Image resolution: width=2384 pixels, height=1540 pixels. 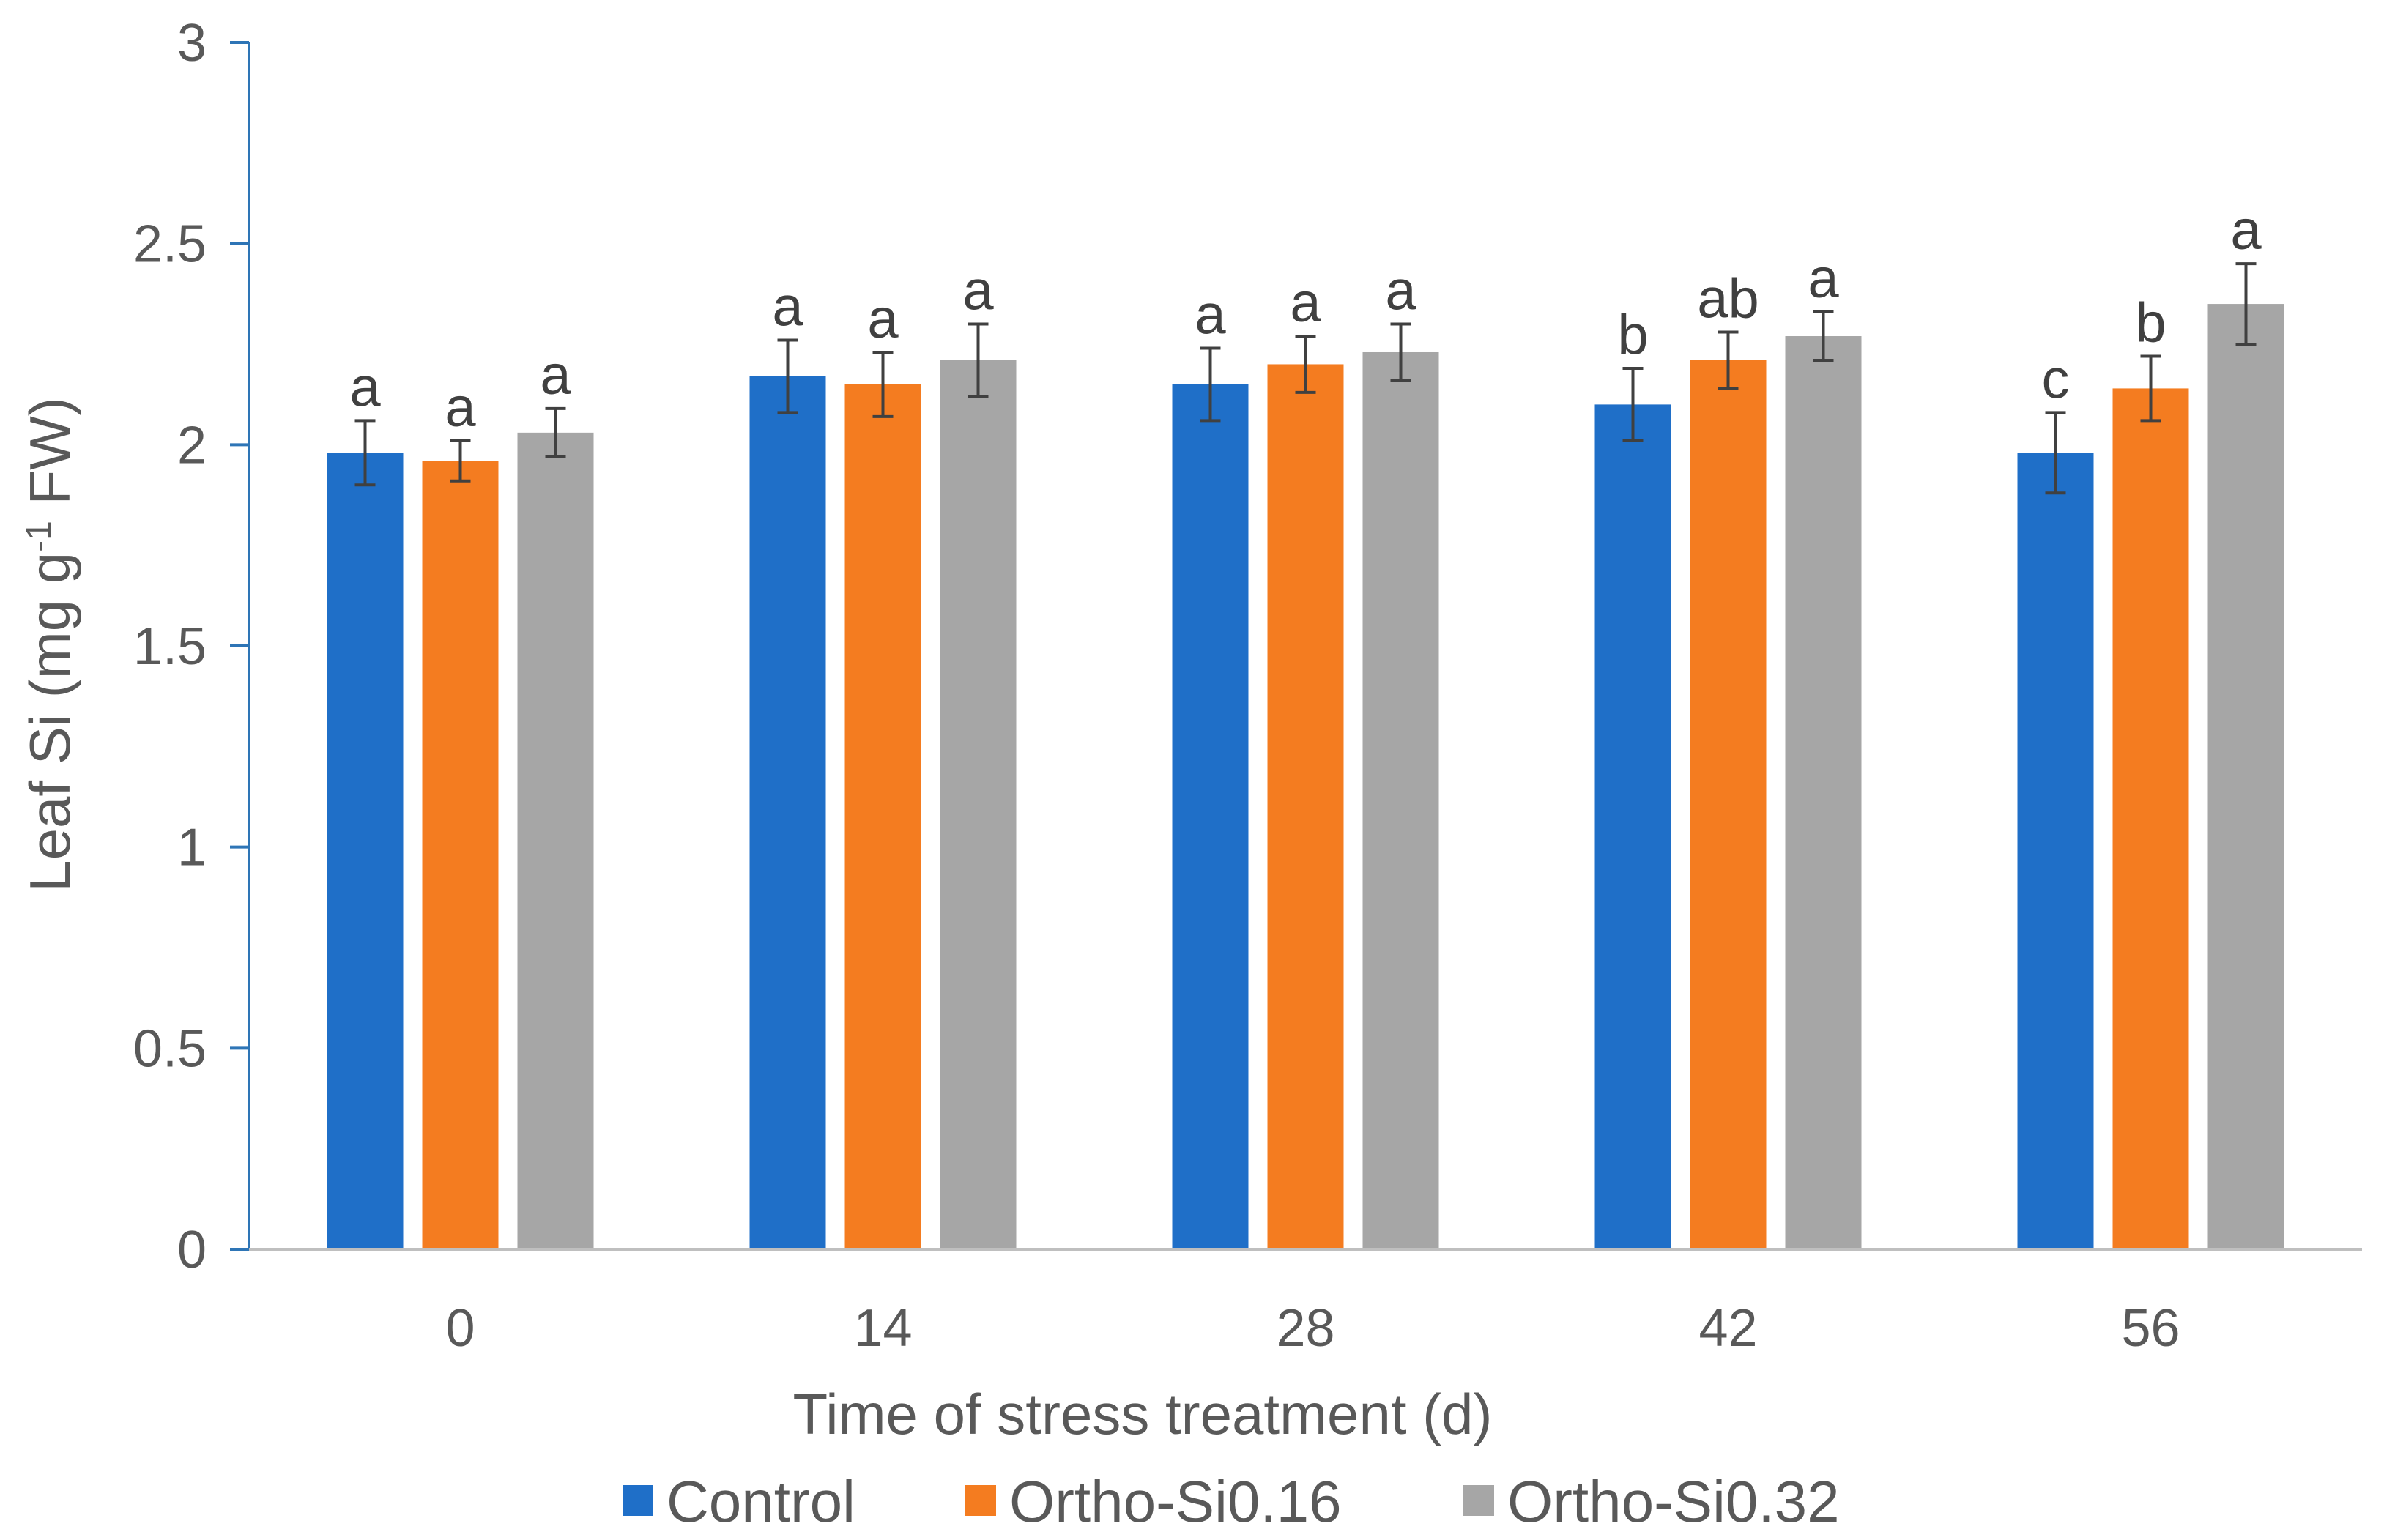 I want to click on x-tick-label: 42, so click(x=1727, y=1328).